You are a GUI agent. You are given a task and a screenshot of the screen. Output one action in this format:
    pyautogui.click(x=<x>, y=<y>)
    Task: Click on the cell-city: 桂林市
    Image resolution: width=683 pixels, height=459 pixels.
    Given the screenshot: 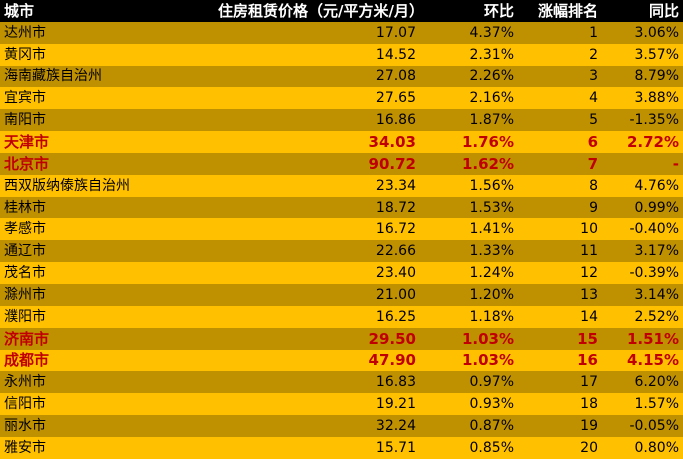 What is the action you would take?
    pyautogui.click(x=107, y=207)
    